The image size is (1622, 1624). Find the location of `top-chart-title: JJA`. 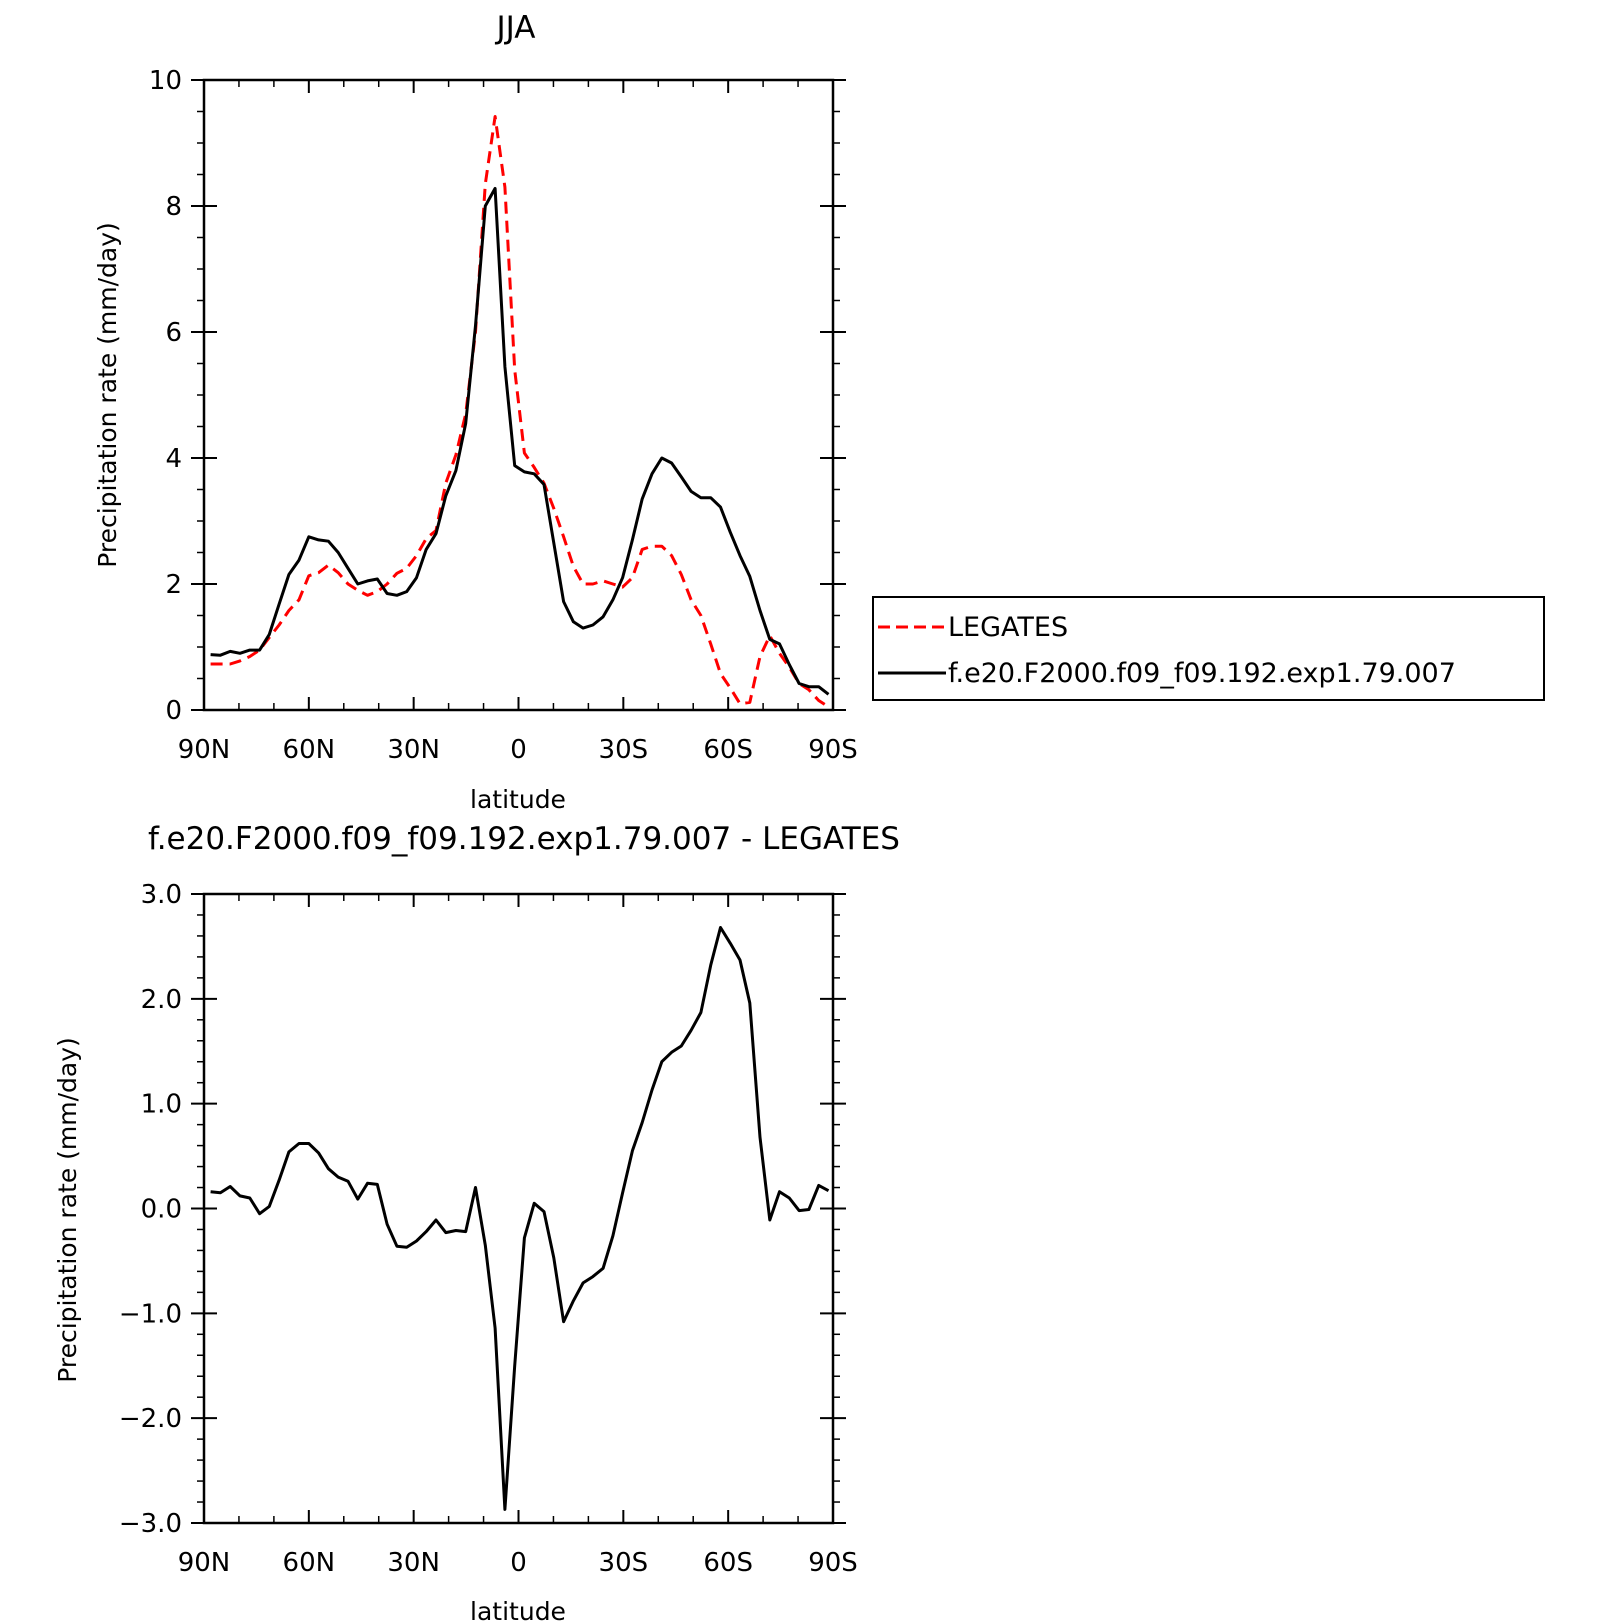

top-chart-title: JJA is located at coordinates (515, 28).